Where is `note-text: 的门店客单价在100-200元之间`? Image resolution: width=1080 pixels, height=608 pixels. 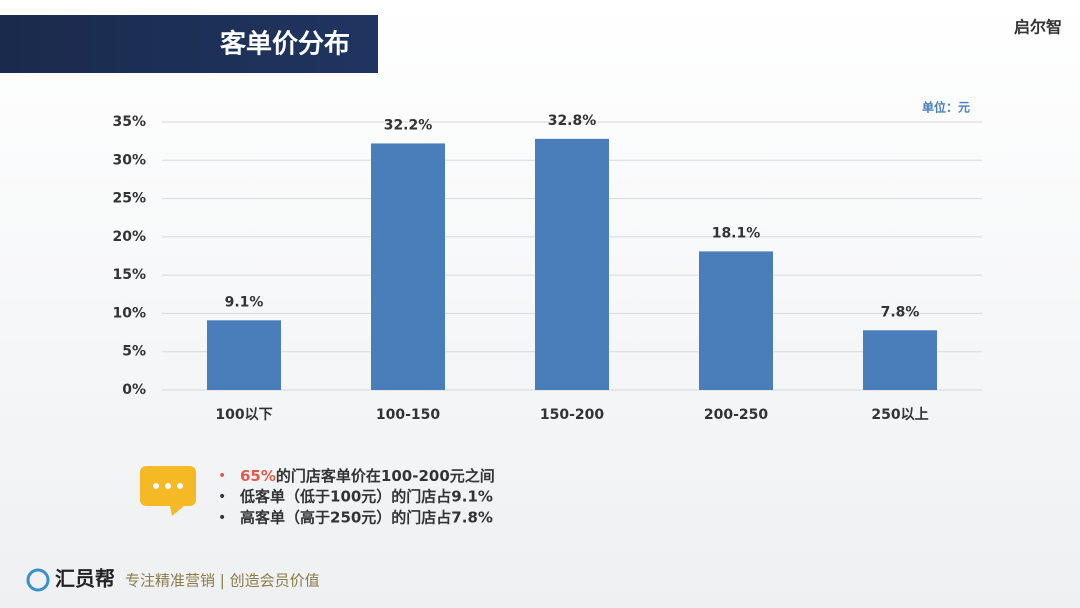
note-text: 的门店客单价在100-200元之间 is located at coordinates (385, 476).